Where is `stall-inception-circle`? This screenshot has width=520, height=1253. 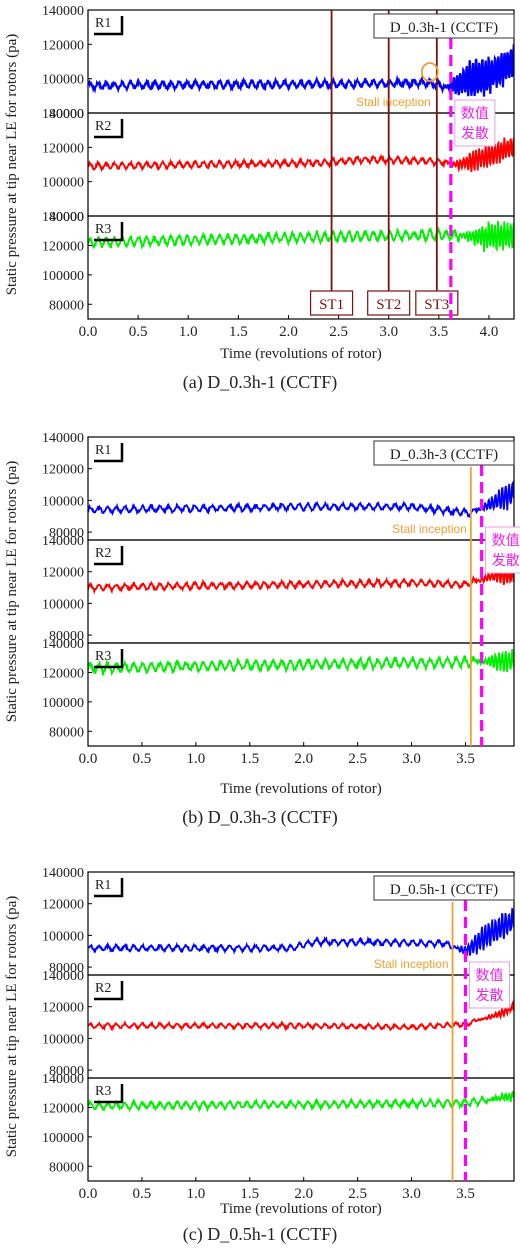
stall-inception-circle is located at coordinates (429, 72).